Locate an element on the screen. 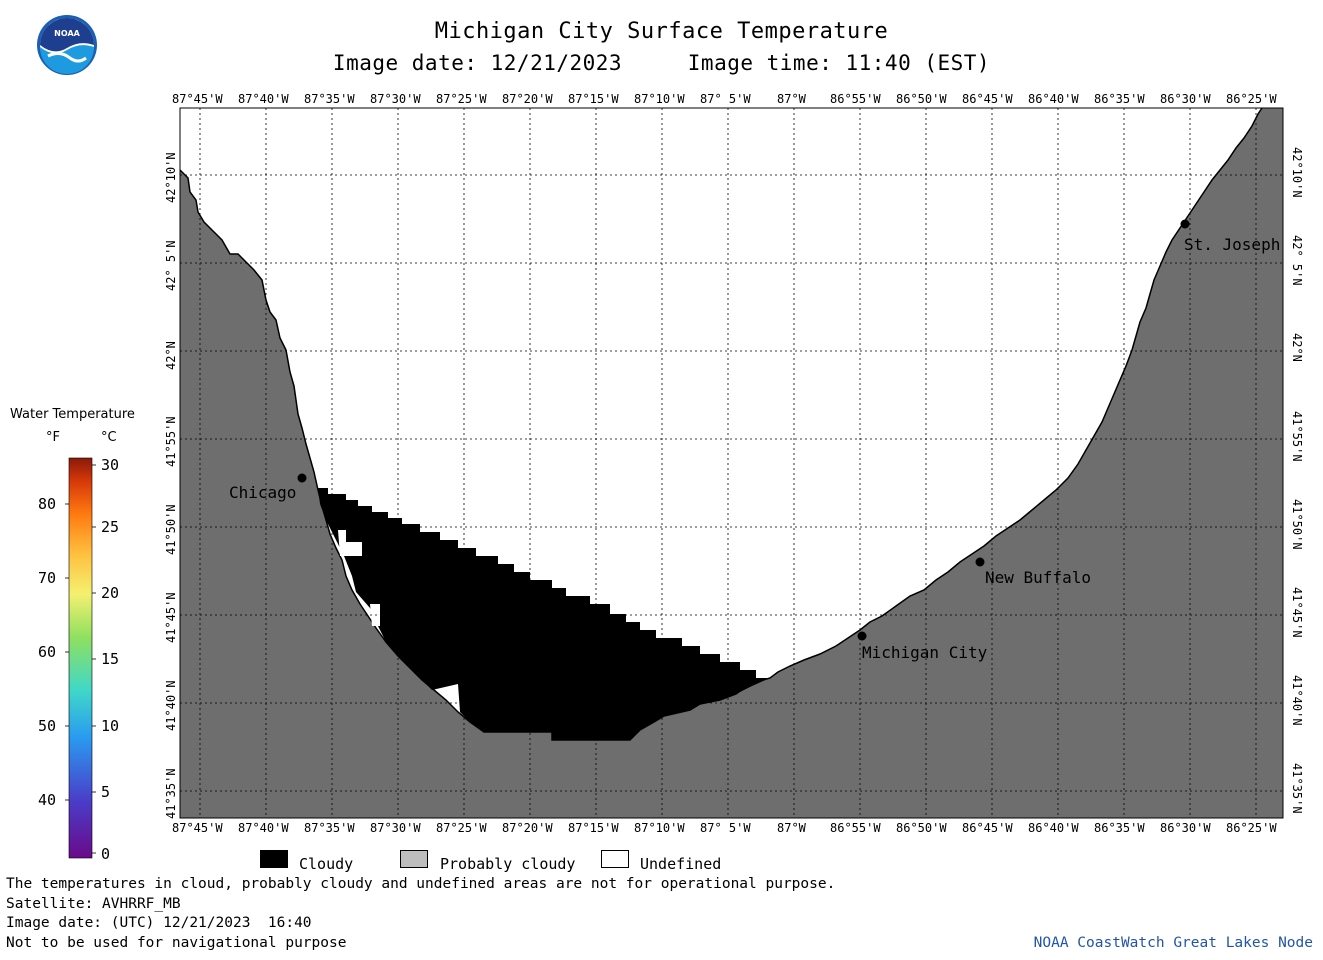  lon-label-bottom: 86°35'W is located at coordinates (1119, 828).